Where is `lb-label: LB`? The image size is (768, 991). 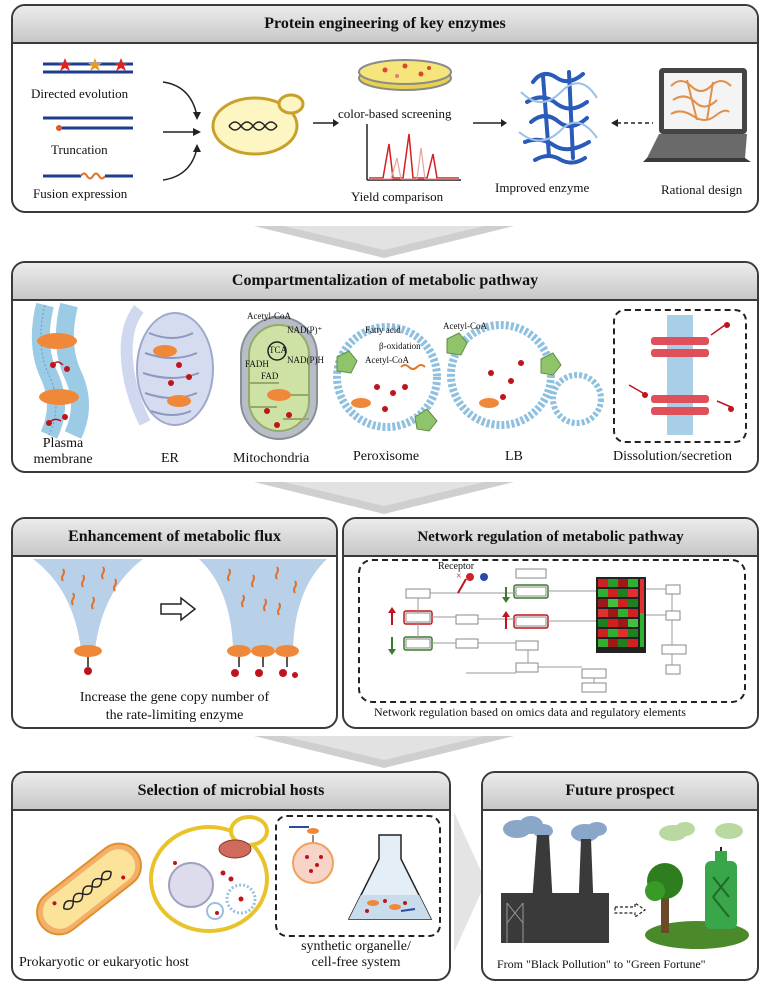 lb-label: LB is located at coordinates (514, 456).